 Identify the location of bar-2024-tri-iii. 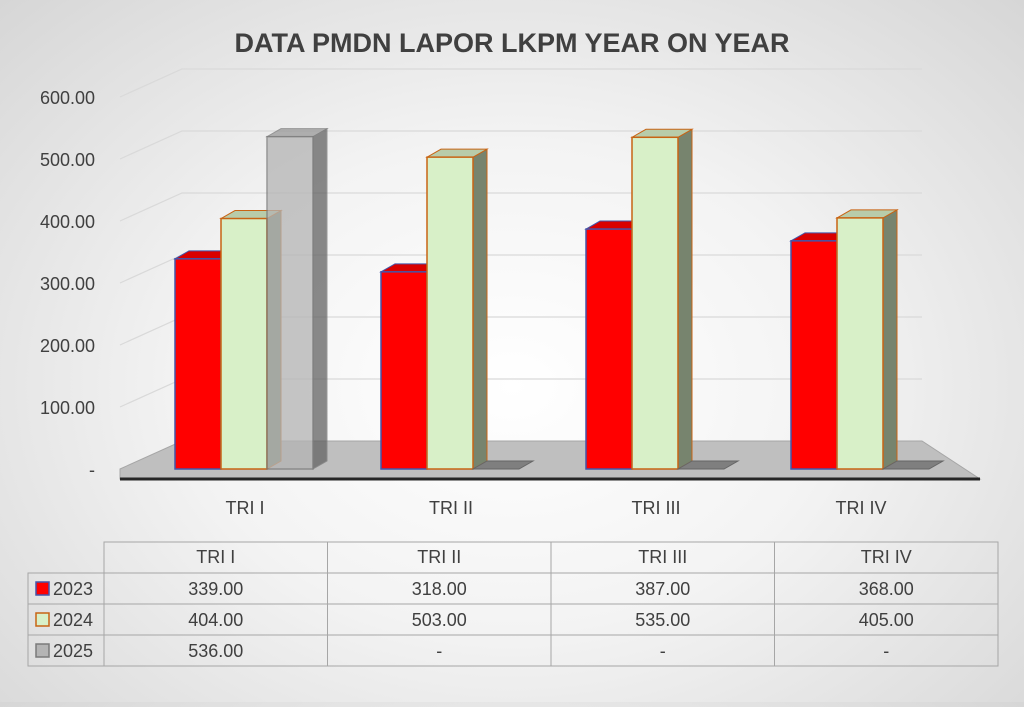
(655, 303).